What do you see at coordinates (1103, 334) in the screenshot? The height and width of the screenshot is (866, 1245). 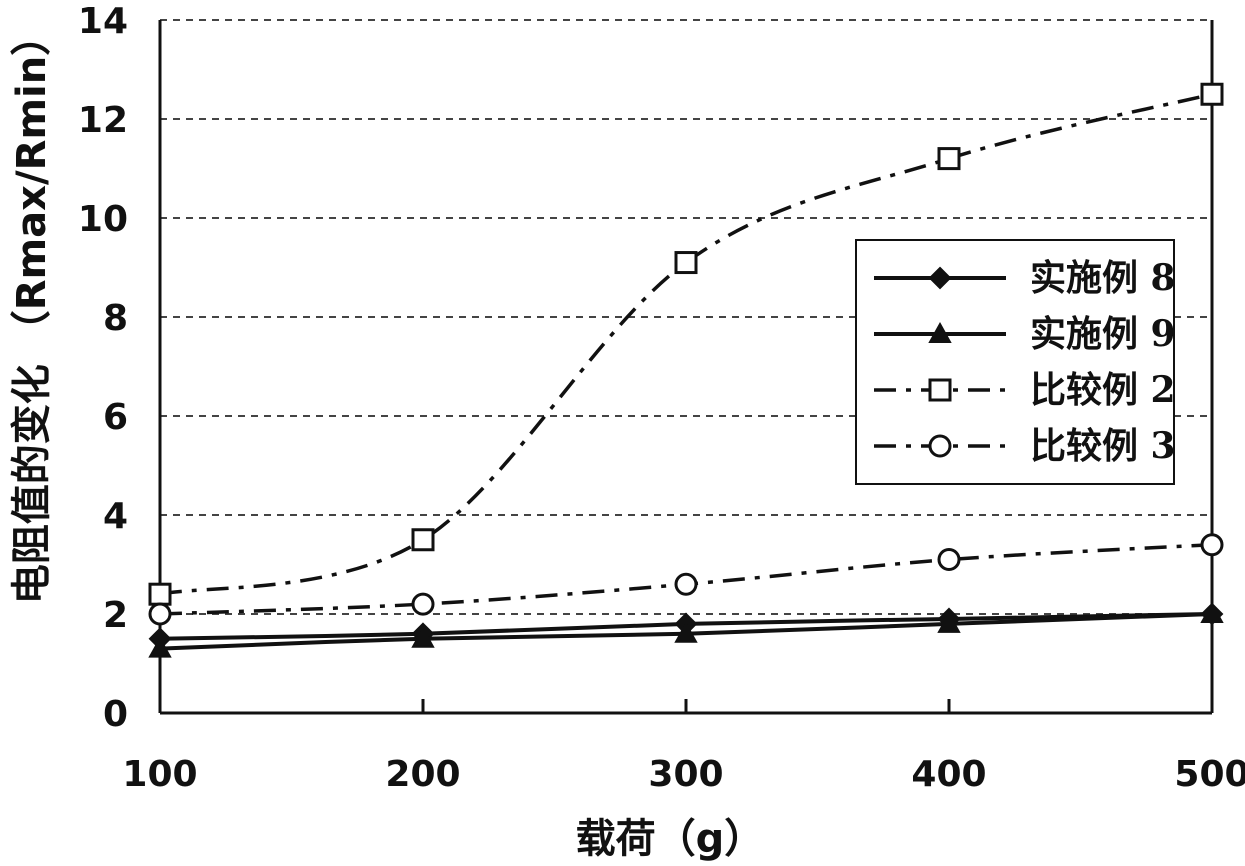 I see `legend-label: 实施例 9` at bounding box center [1103, 334].